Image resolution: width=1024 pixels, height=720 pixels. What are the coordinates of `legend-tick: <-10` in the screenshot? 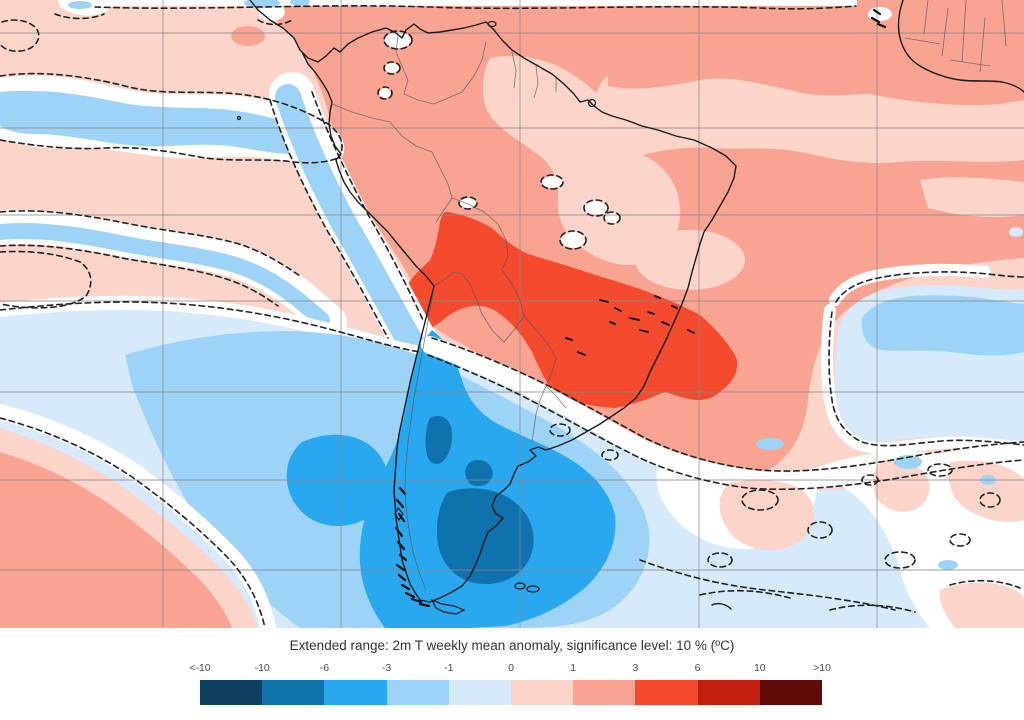 It's located at (200, 668).